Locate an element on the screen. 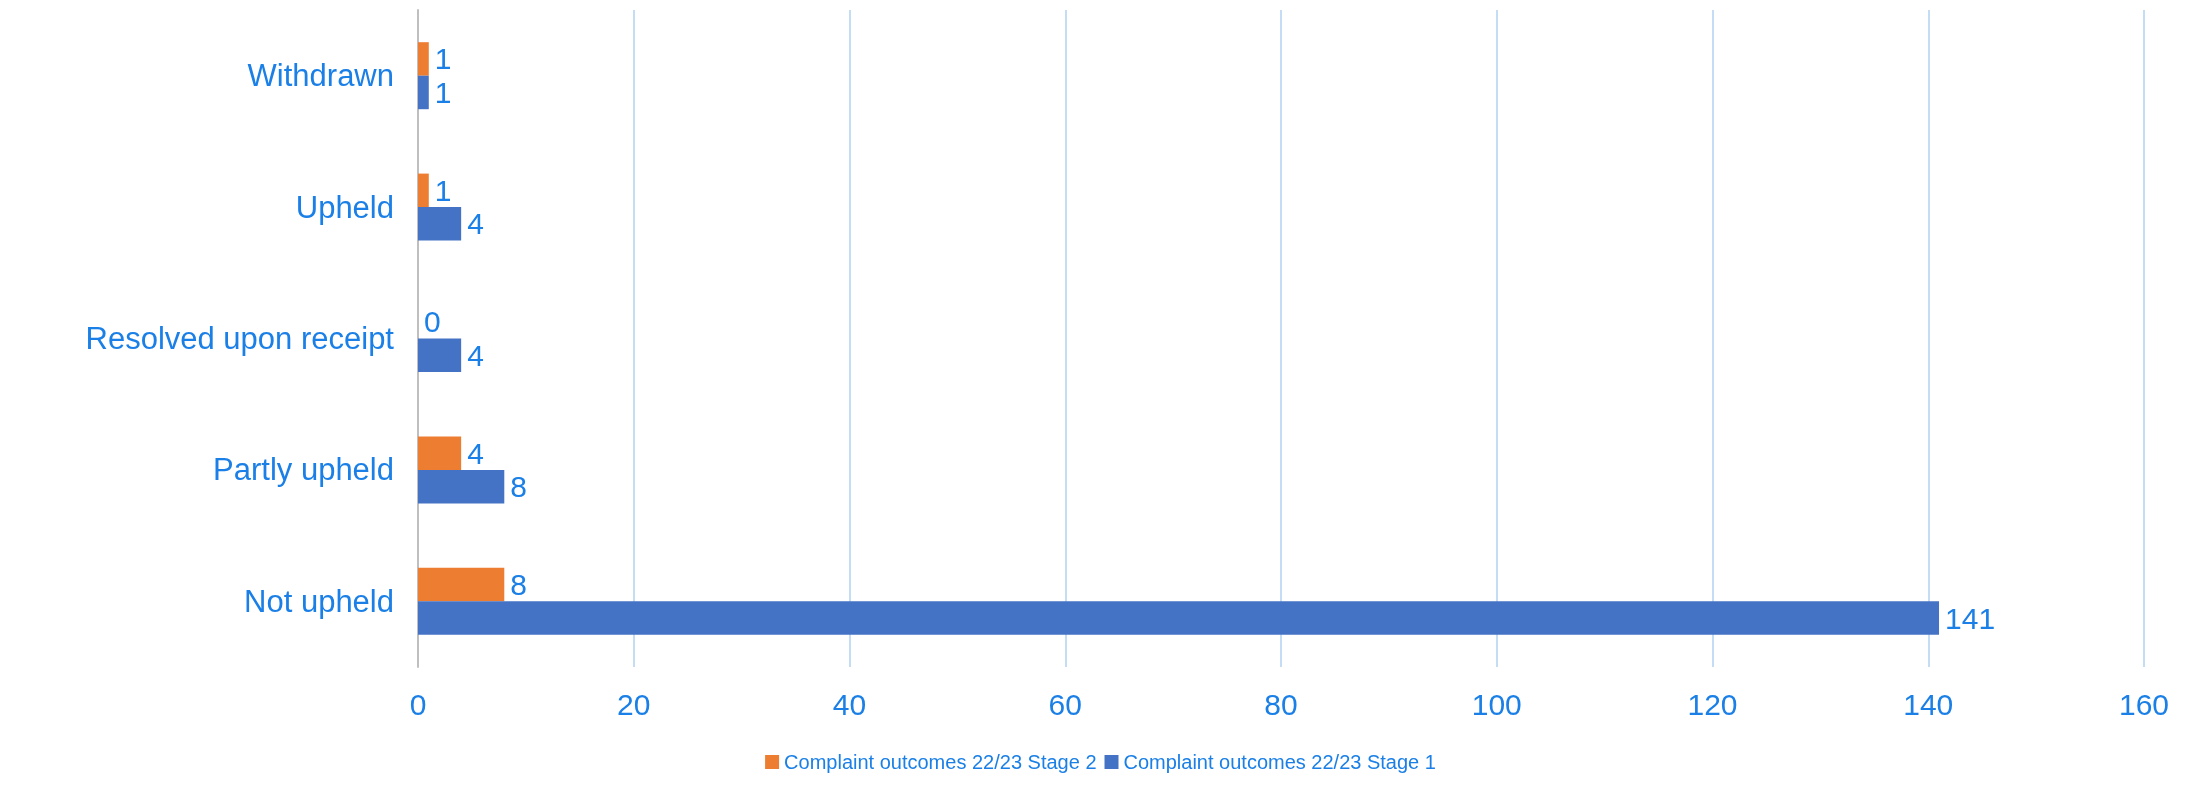 The height and width of the screenshot is (787, 2201). x-tick-label: 160 is located at coordinates (2144, 704).